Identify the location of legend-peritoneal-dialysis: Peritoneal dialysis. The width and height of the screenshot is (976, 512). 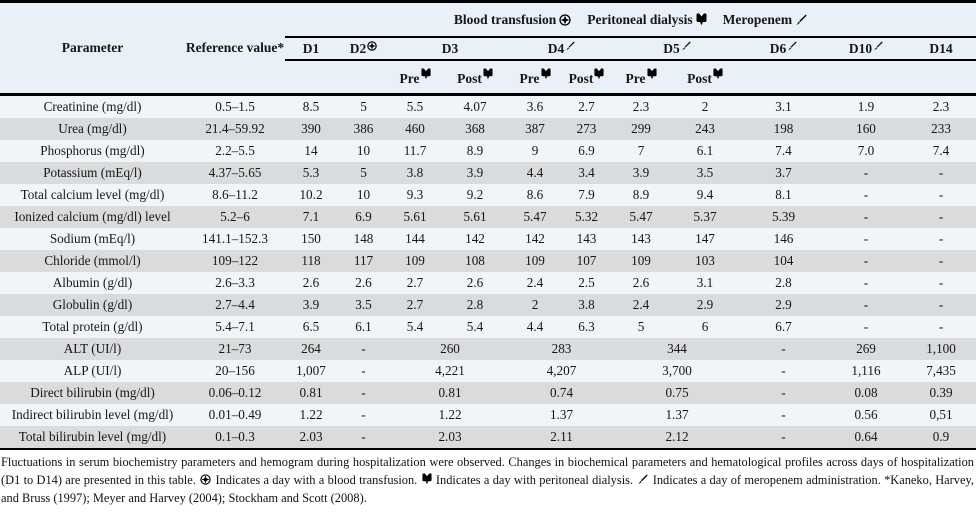
(647, 19).